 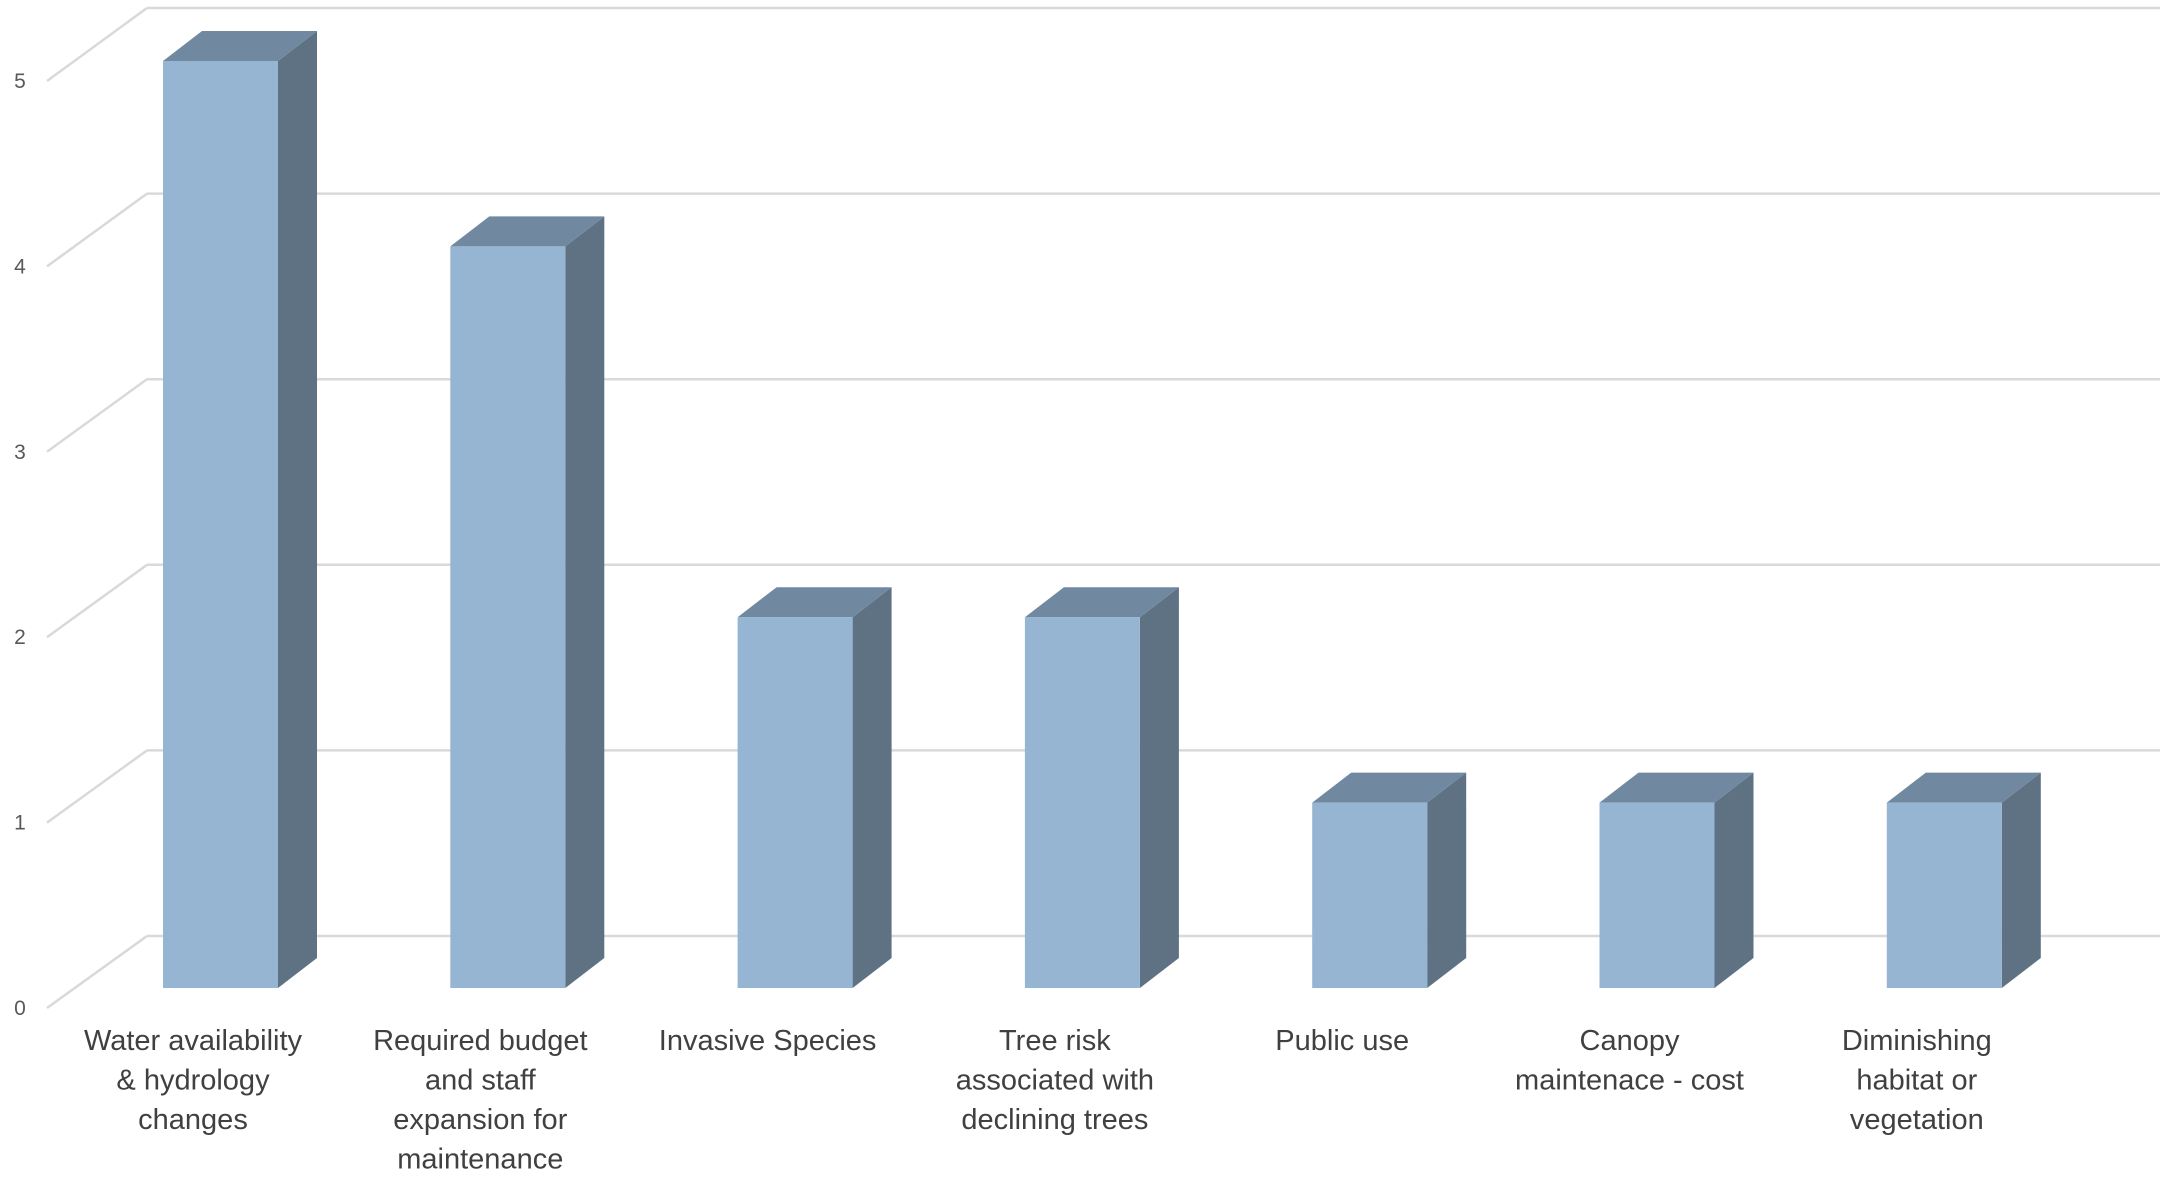 I want to click on x-category-label: Water availability & hydrology changes, so click(x=193, y=1080).